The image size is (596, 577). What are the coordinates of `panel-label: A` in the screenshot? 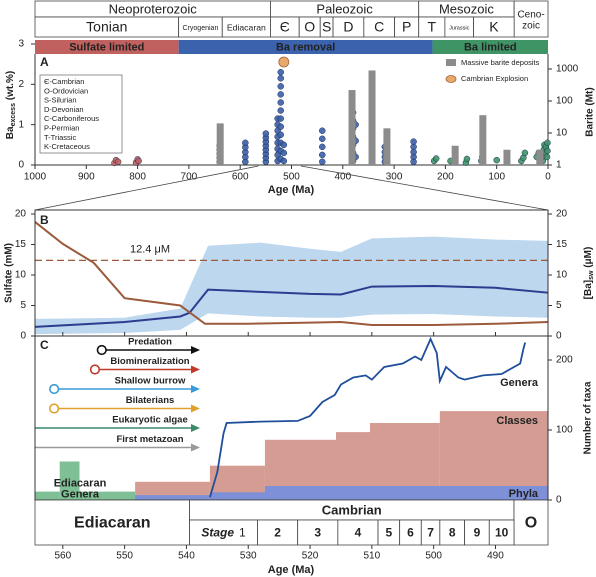 It's located at (44, 62).